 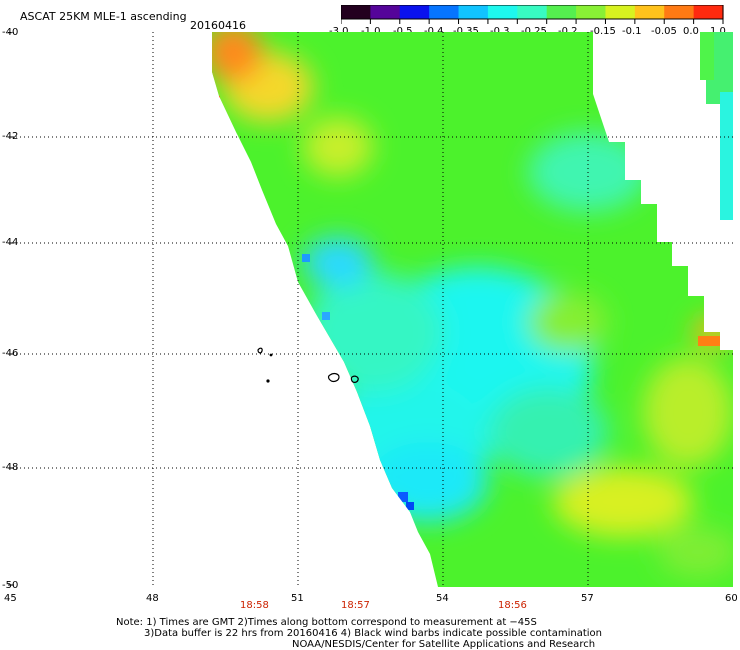 What do you see at coordinates (403, 31) in the screenshot?
I see `colorbar-label-2: -0.5` at bounding box center [403, 31].